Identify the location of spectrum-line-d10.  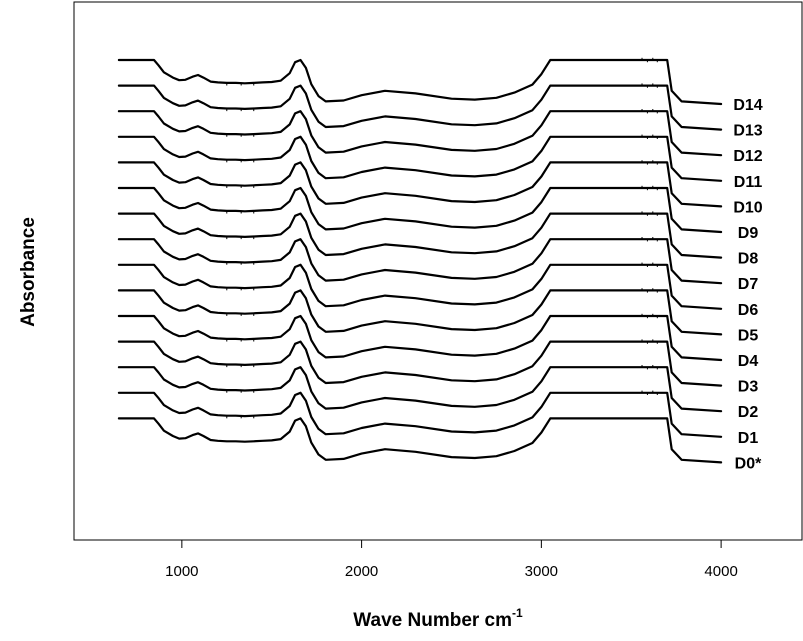
(420, 184).